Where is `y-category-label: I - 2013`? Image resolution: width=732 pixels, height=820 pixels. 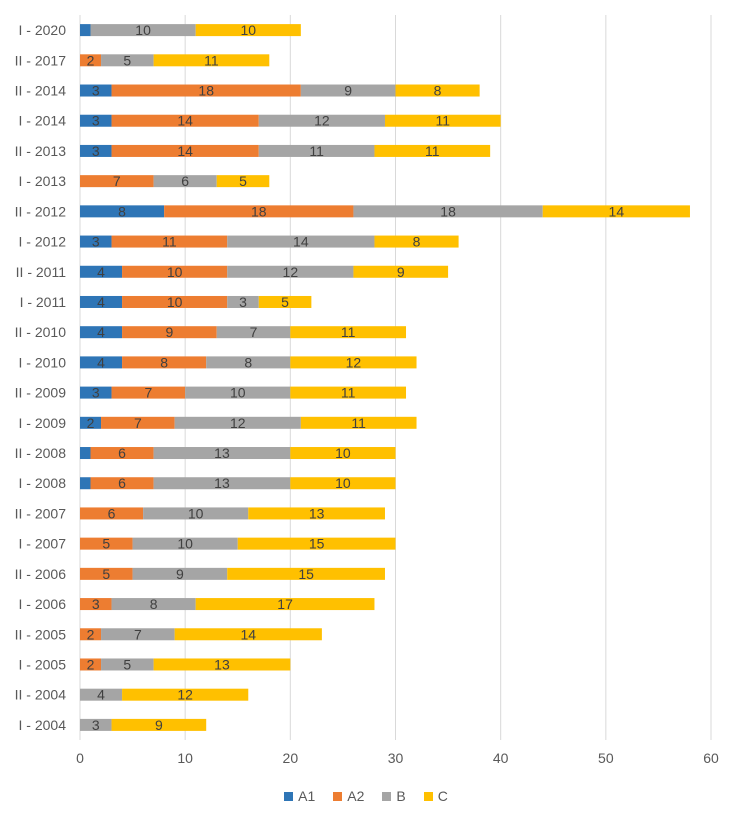 y-category-label: I - 2013 is located at coordinates (43, 181).